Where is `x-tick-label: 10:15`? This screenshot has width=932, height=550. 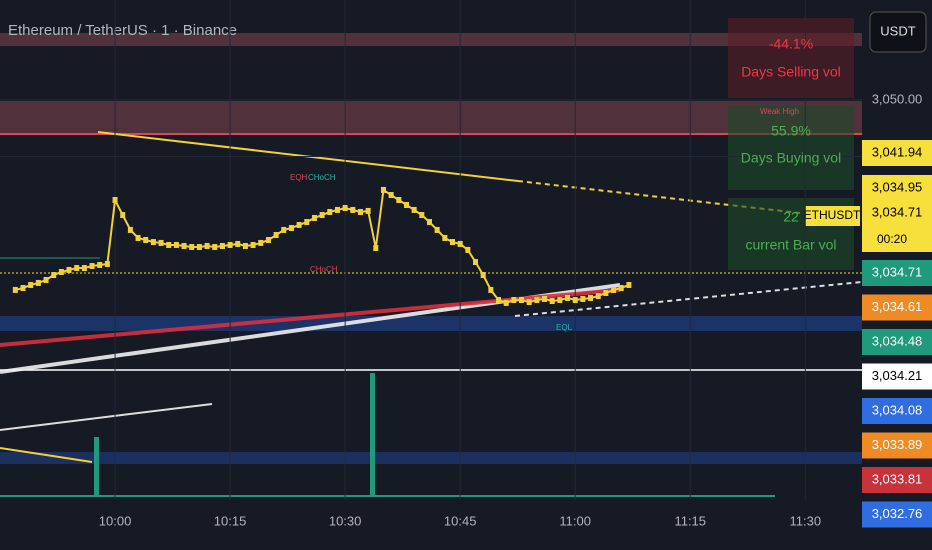 x-tick-label: 10:15 is located at coordinates (230, 520).